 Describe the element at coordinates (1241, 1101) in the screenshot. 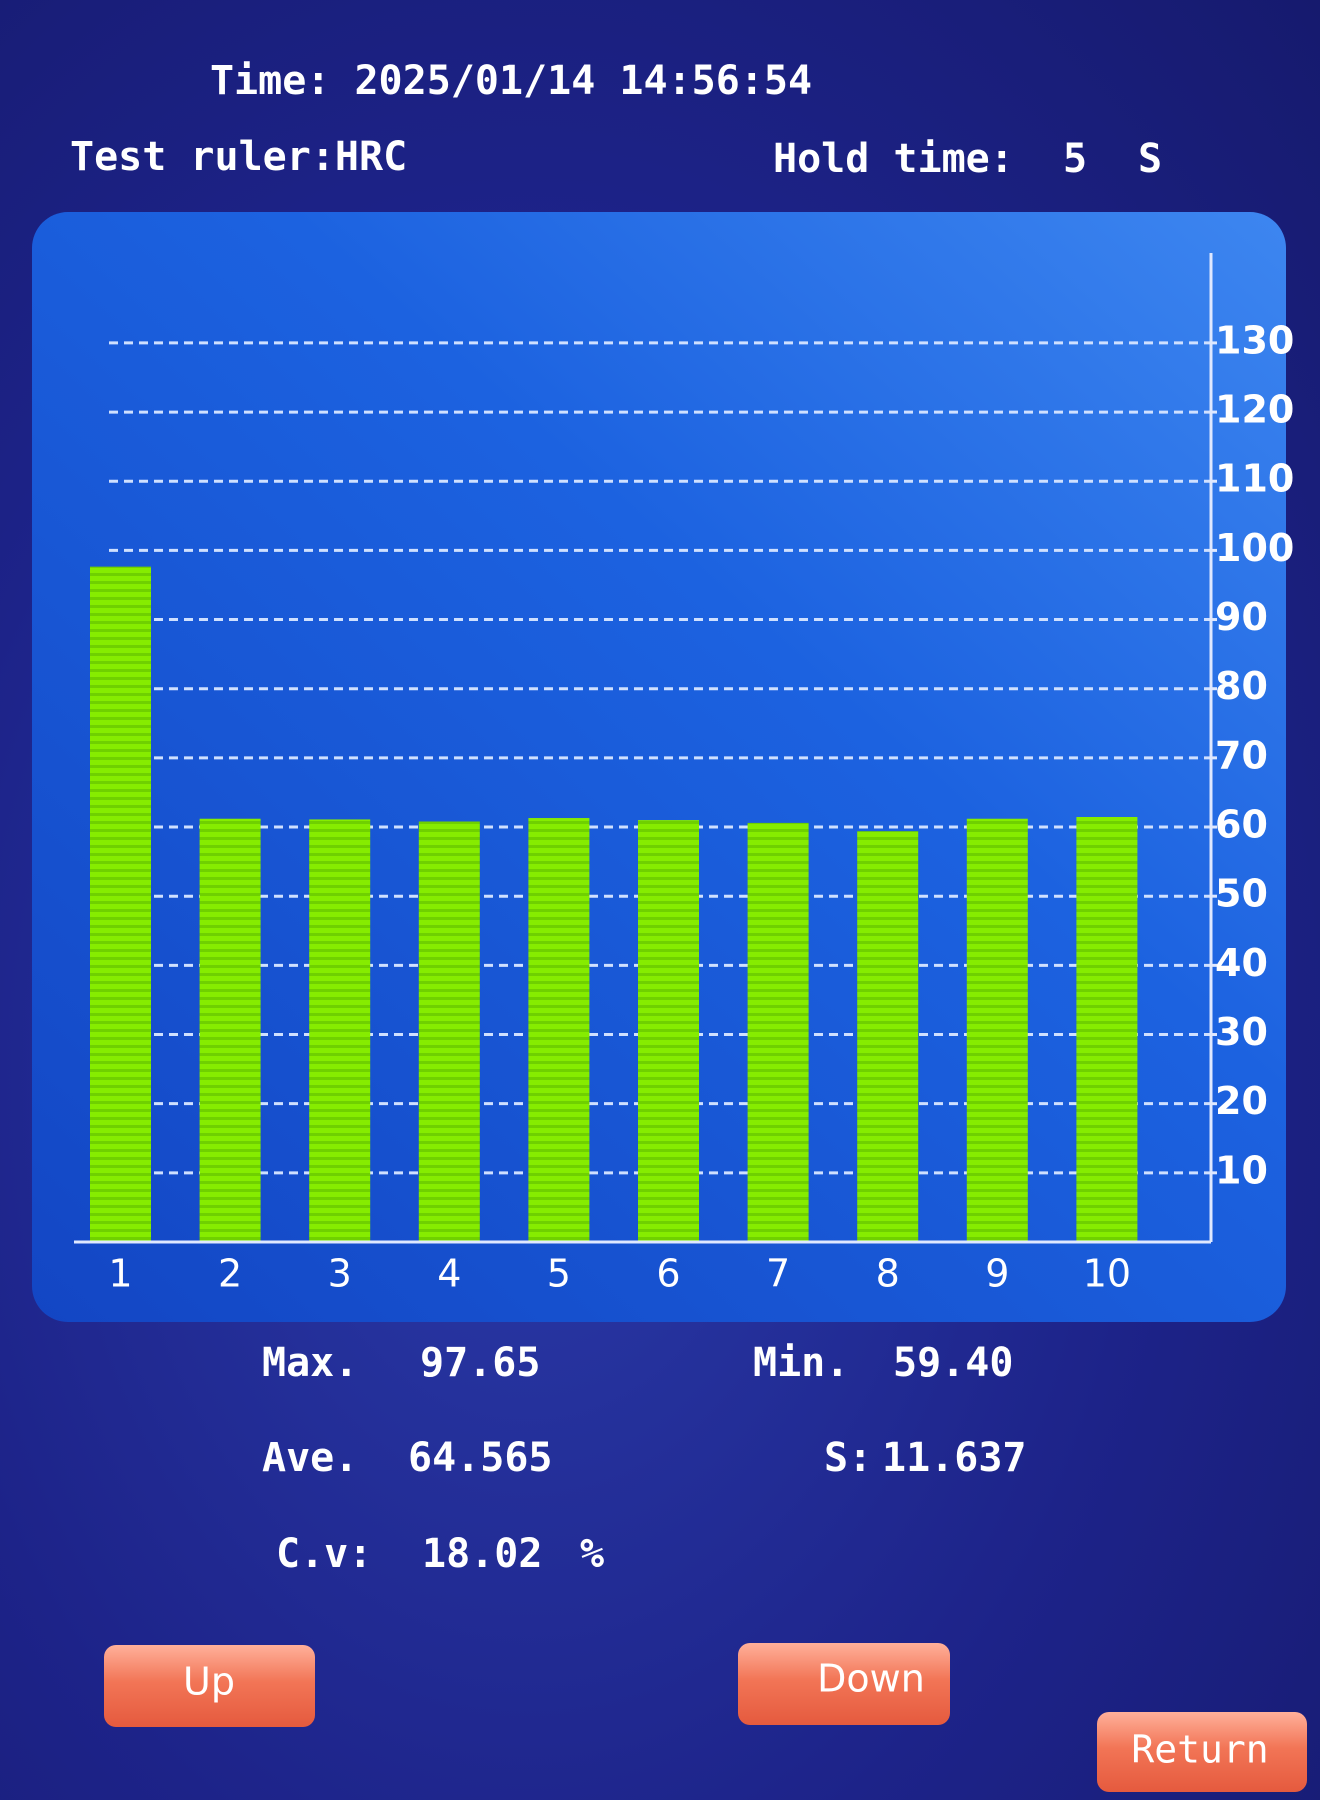

I see `y-tick-label: 20` at that location.